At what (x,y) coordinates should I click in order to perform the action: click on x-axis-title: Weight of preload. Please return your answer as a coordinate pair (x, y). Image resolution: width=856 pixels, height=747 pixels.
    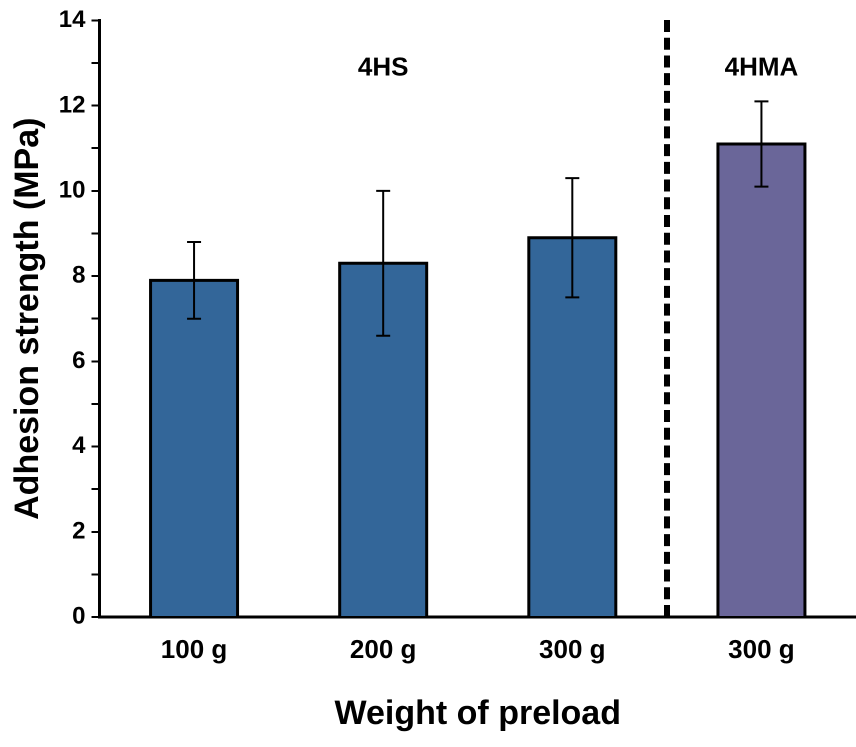
    Looking at the image, I should click on (477, 713).